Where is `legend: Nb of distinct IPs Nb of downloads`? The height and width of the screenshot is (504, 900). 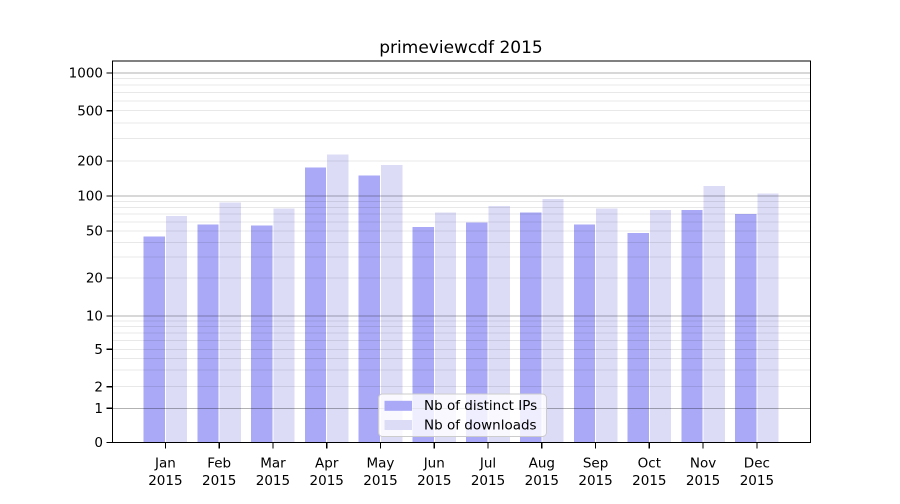
legend: Nb of distinct IPs Nb of downloads is located at coordinates (462, 415).